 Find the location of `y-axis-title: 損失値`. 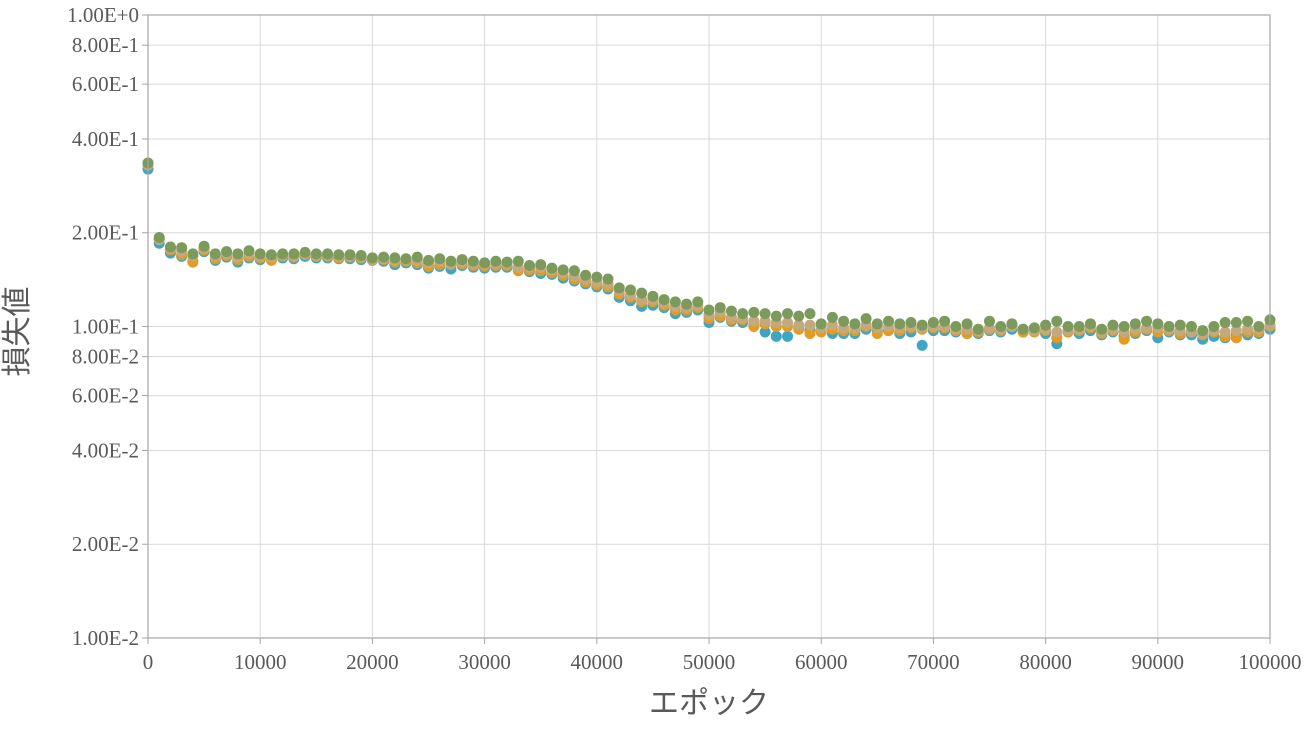

y-axis-title: 損失値 is located at coordinates (17, 332).